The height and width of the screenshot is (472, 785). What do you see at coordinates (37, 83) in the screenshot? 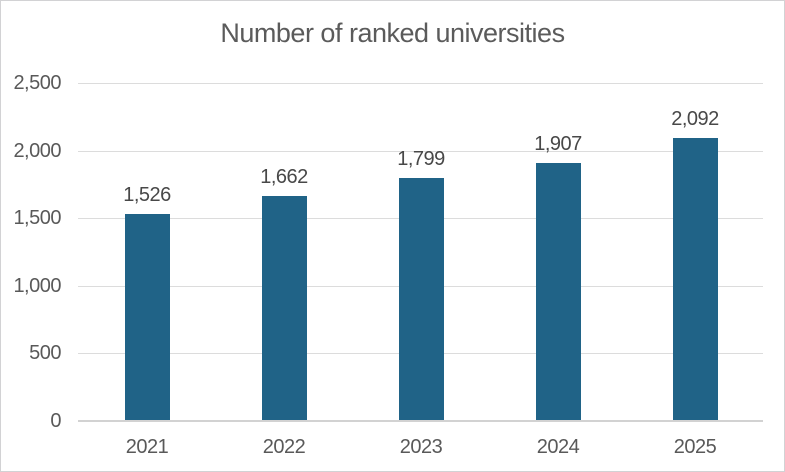
I see `y-axis-tick-label: 2,500` at bounding box center [37, 83].